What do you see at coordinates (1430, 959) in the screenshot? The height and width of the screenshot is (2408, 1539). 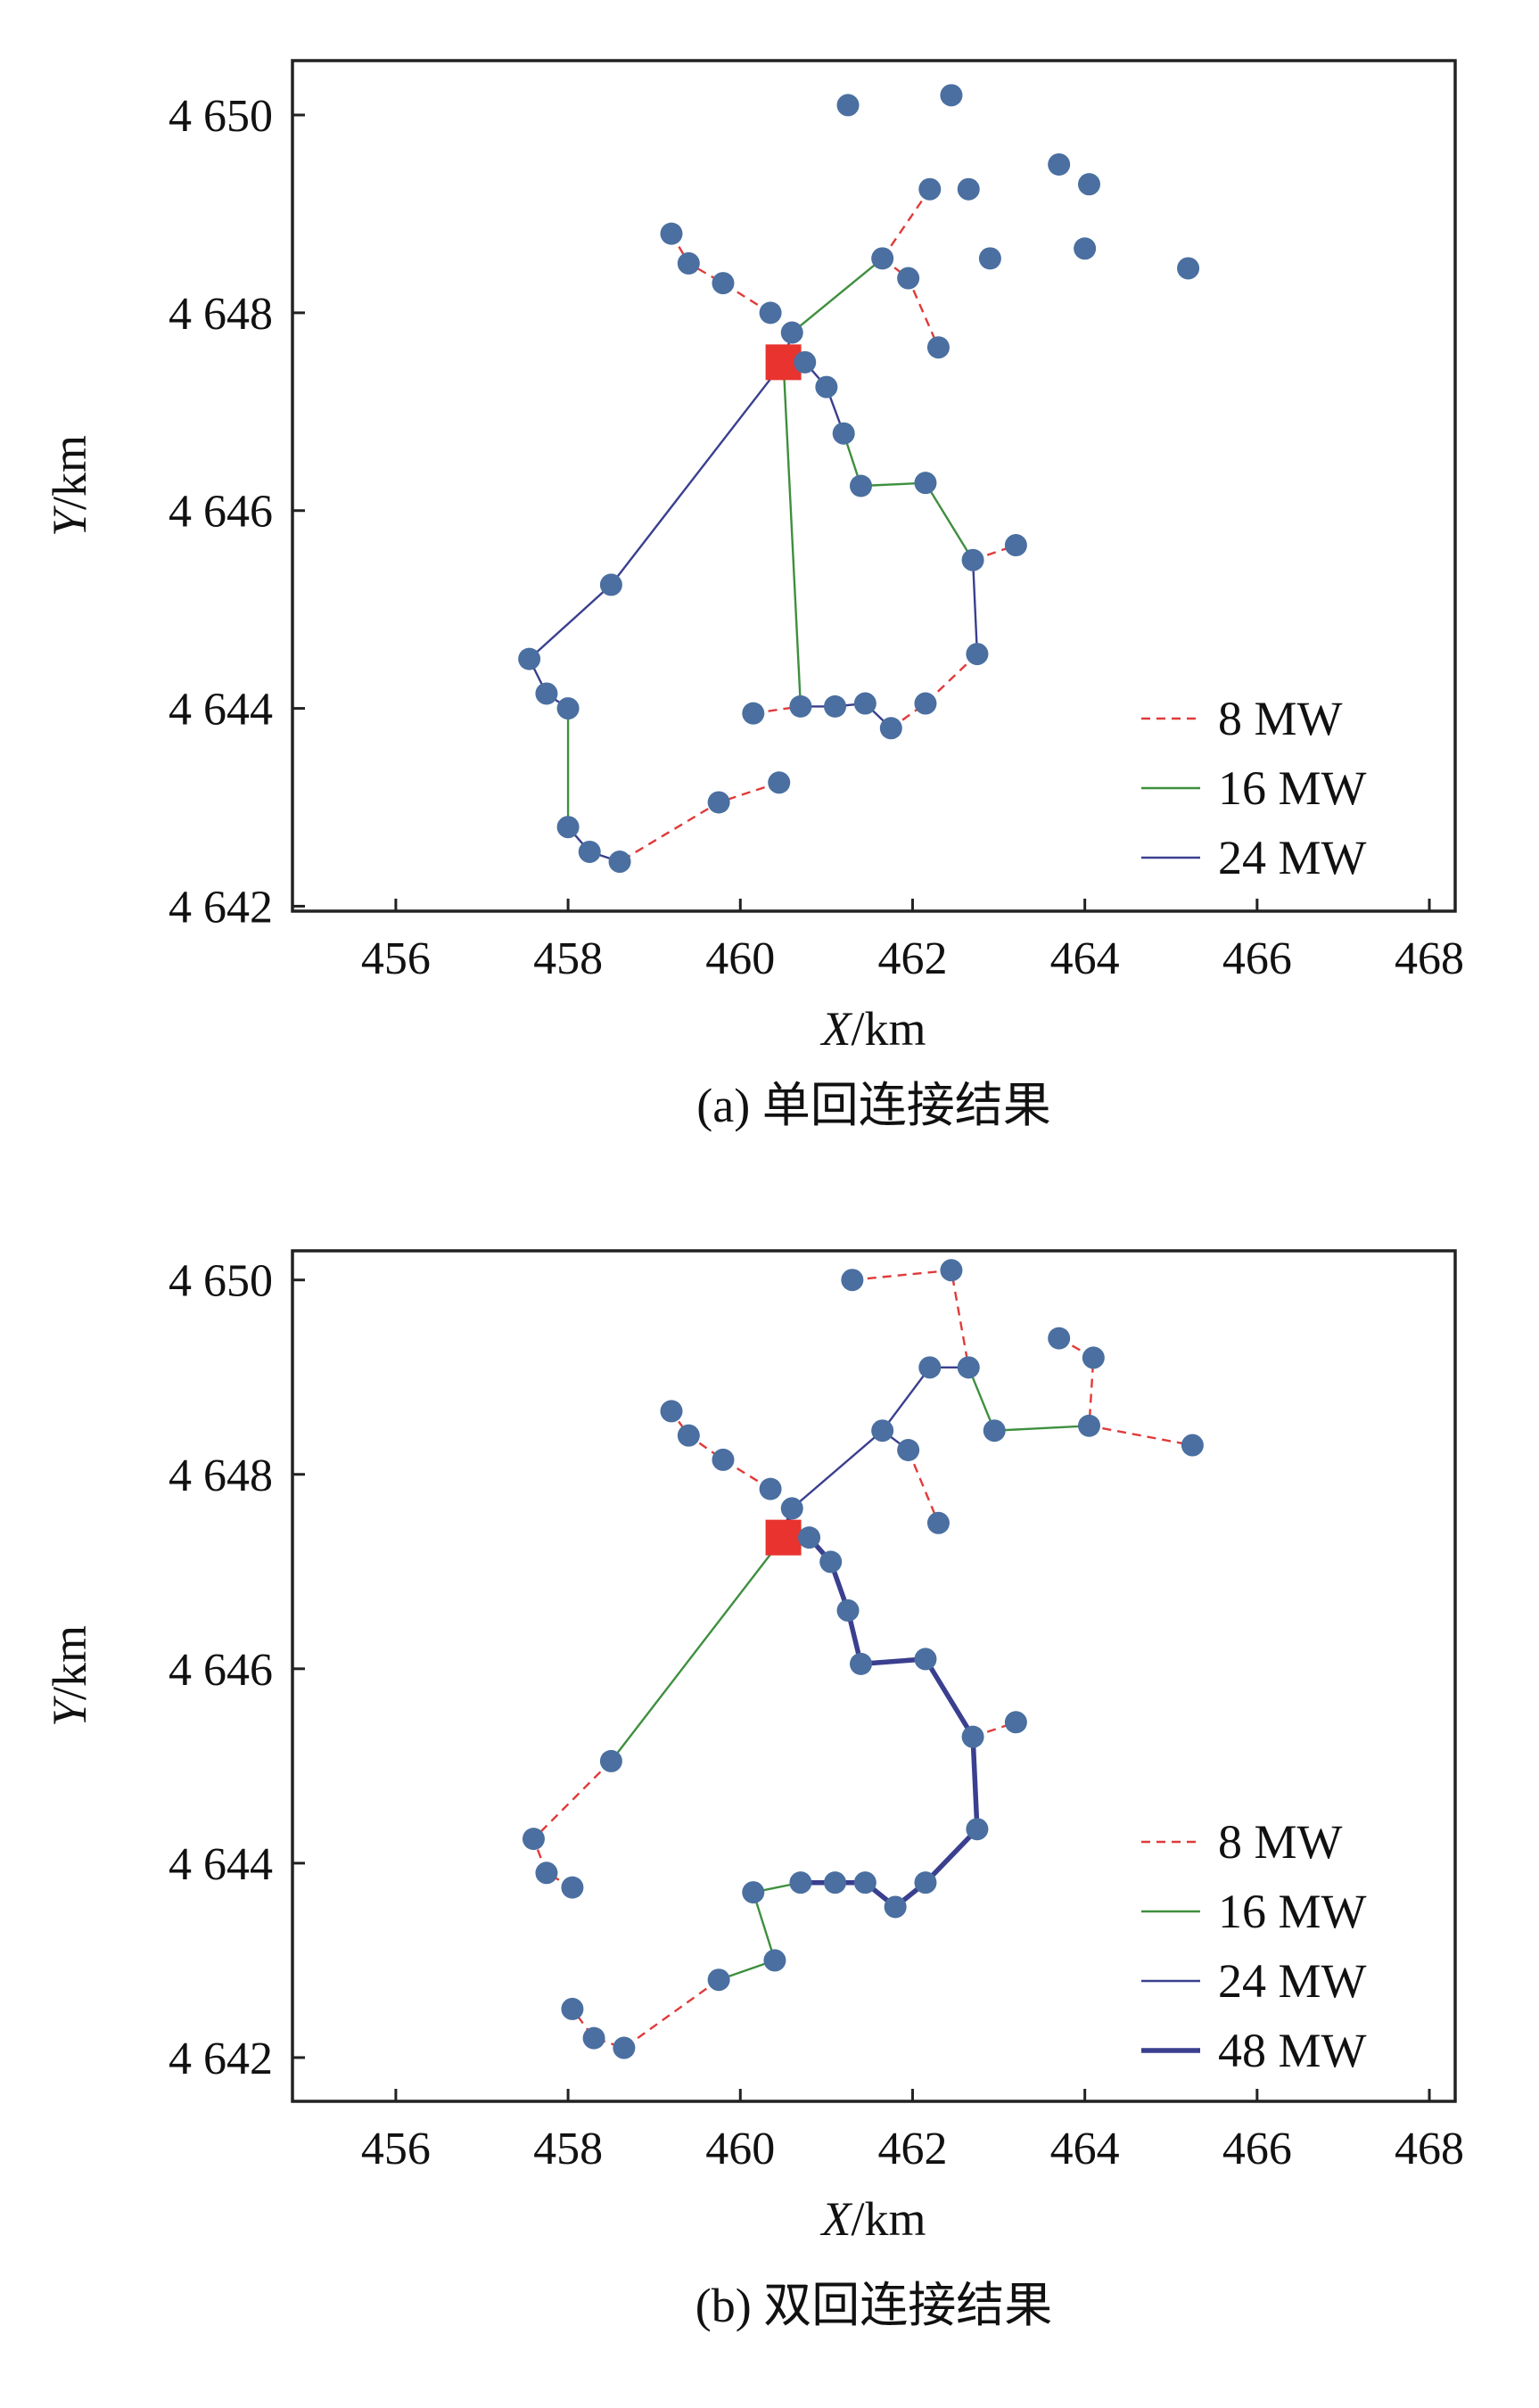 I see `x-tick-label: 468` at bounding box center [1430, 959].